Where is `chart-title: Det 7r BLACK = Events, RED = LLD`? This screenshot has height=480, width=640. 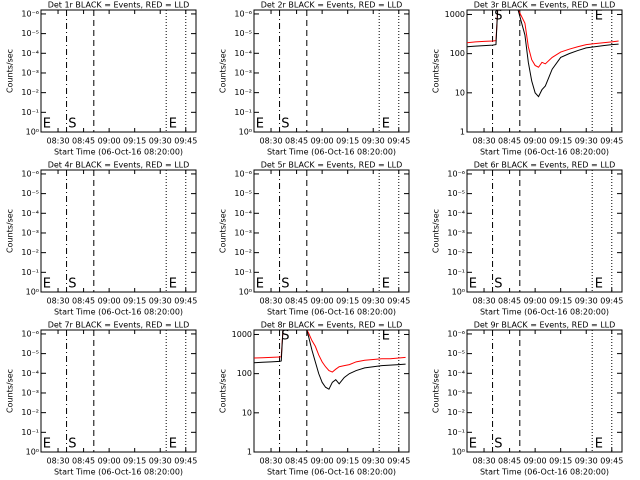 chart-title: Det 7r BLACK = Events, RED = LLD is located at coordinates (119, 325).